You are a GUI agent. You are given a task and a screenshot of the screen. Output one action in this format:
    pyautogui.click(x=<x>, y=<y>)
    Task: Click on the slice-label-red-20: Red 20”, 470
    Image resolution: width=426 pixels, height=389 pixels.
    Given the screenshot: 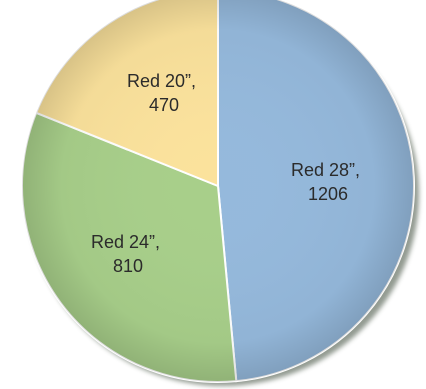 What is the action you would take?
    pyautogui.click(x=164, y=93)
    